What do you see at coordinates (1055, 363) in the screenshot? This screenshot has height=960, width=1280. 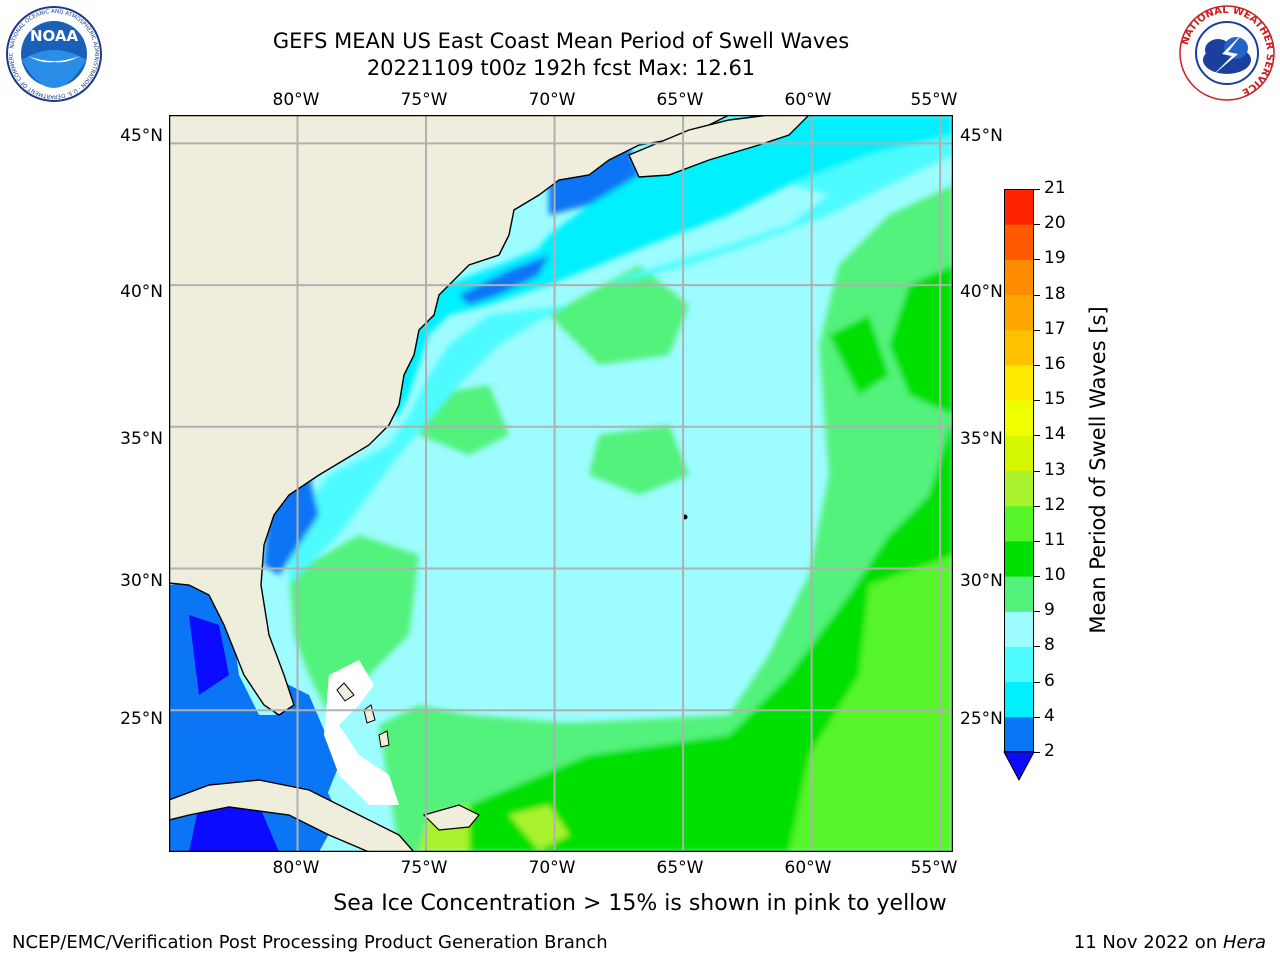 I see `colorbar-tick-label: 16` at bounding box center [1055, 363].